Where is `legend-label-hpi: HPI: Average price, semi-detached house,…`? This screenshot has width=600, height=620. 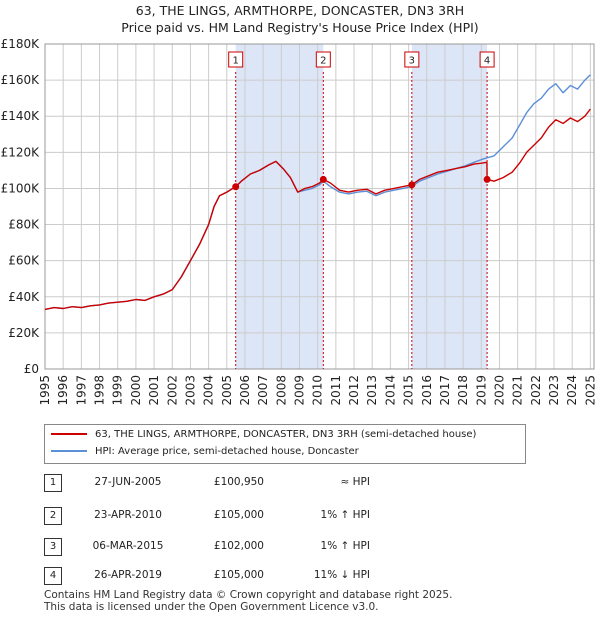
legend-label-hpi: HPI: Average price, semi-detached house,… is located at coordinates (227, 451).